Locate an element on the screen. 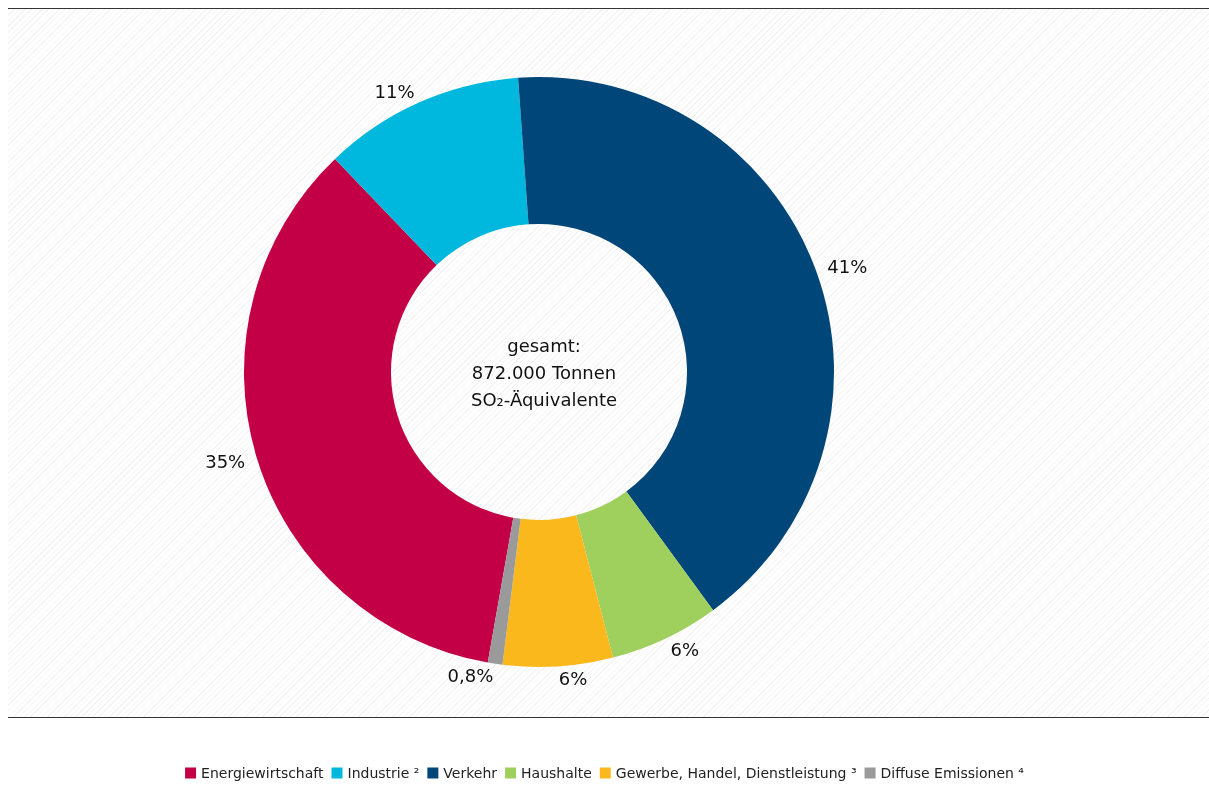 The height and width of the screenshot is (789, 1209). data-label: 35% is located at coordinates (225, 461).